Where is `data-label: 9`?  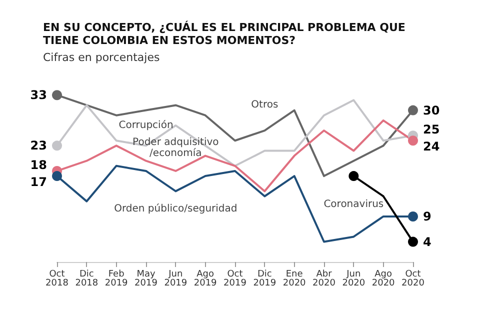
data-label: 9 is located at coordinates (427, 216).